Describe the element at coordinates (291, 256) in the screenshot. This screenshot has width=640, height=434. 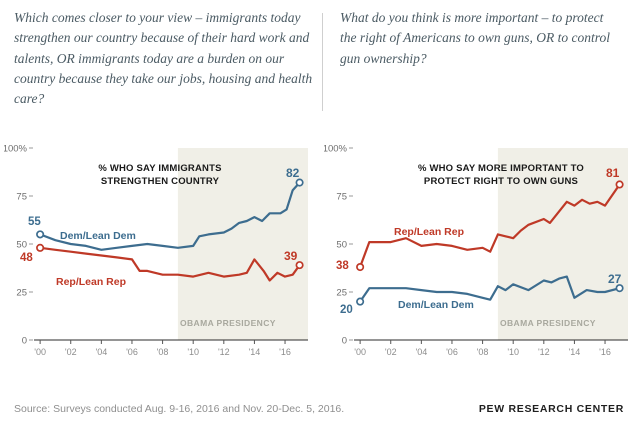
I see `value-label-rep-end: 39` at that location.